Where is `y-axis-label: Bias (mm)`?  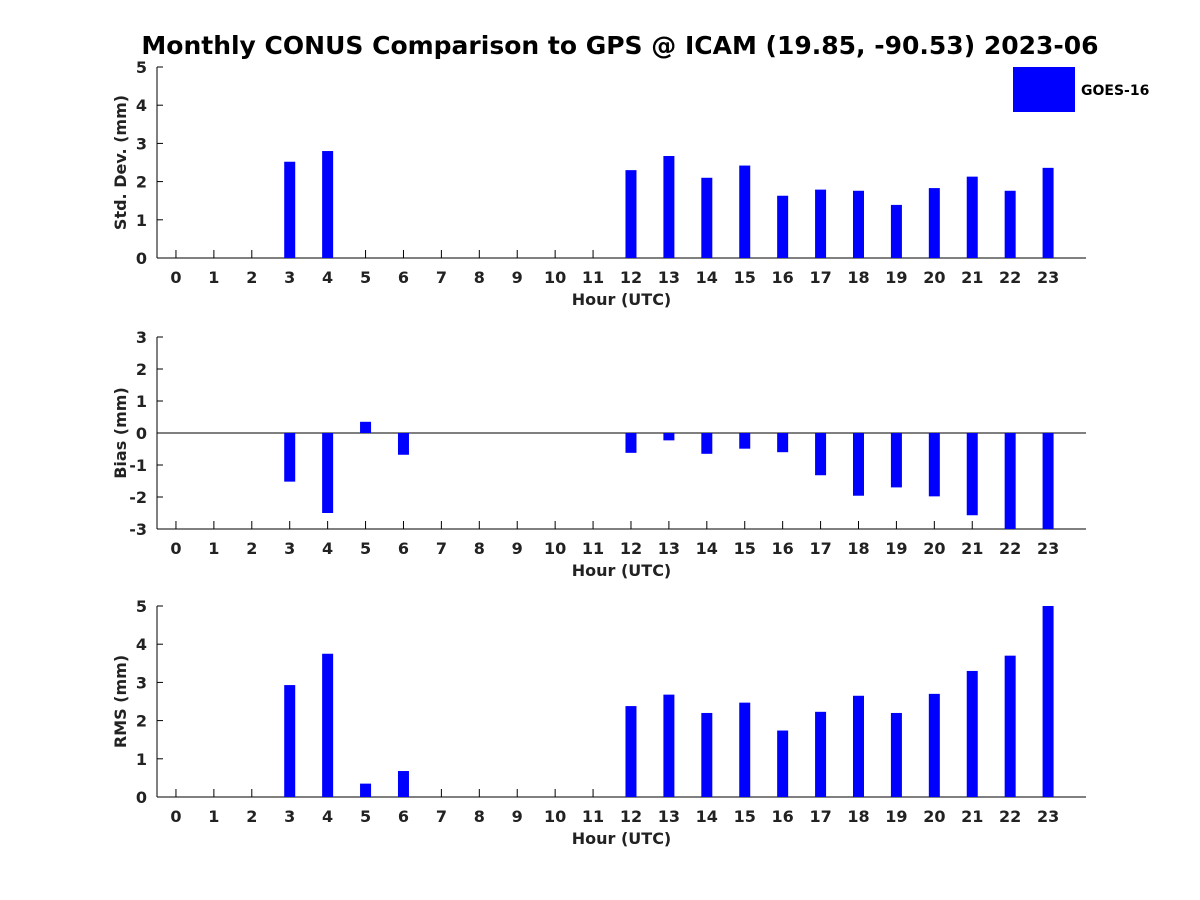 y-axis-label: Bias (mm) is located at coordinates (120, 433).